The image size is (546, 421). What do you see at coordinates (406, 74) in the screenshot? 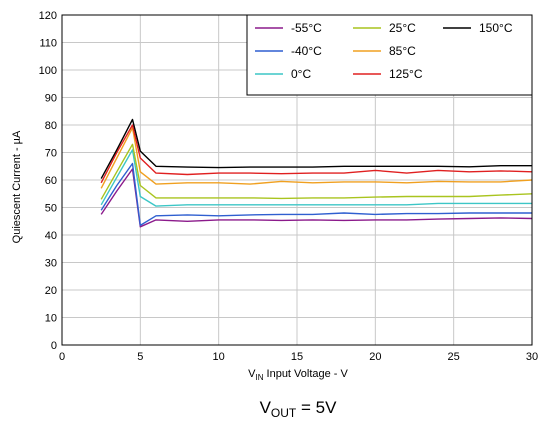
I see `legend-label-125c: 125°C` at bounding box center [406, 74].